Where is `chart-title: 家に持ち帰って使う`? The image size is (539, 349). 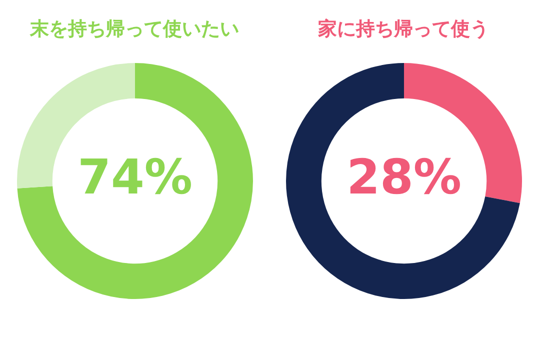
chart-title: 家に持ち帰って使う is located at coordinates (403, 29).